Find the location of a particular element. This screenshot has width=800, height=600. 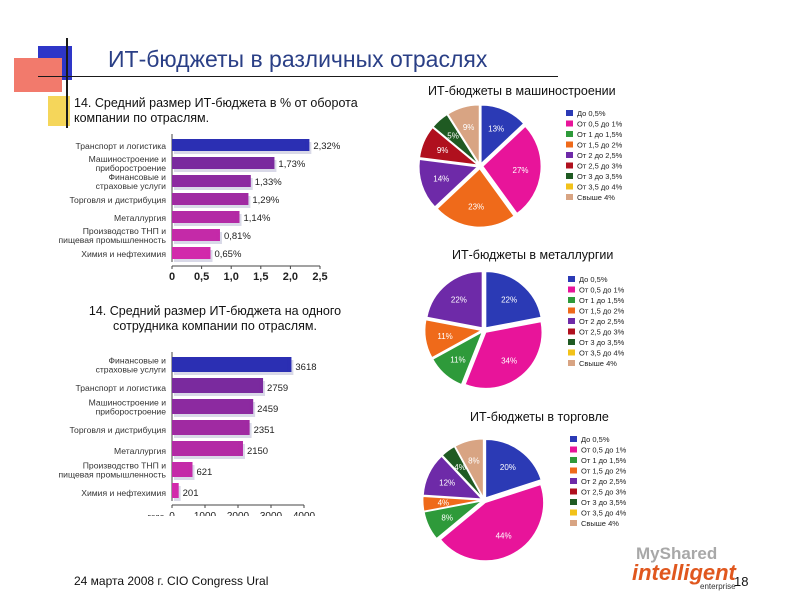

x-tick-label: 1000 is located at coordinates (205, 513).